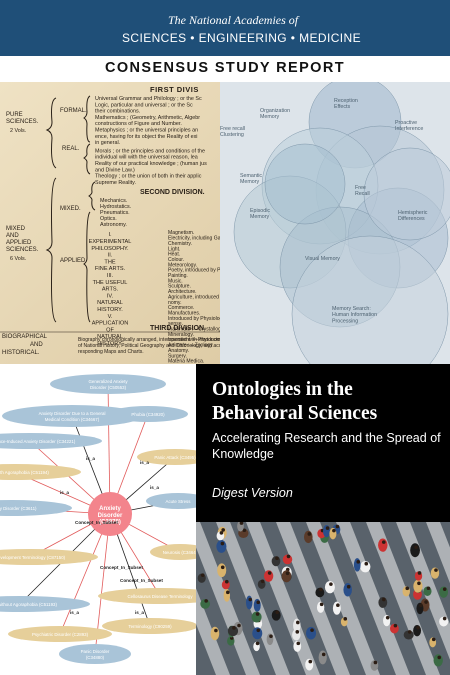  What do you see at coordinates (18, 259) in the screenshot?
I see `mixed-applied-label: 6 Vols.` at bounding box center [18, 259].